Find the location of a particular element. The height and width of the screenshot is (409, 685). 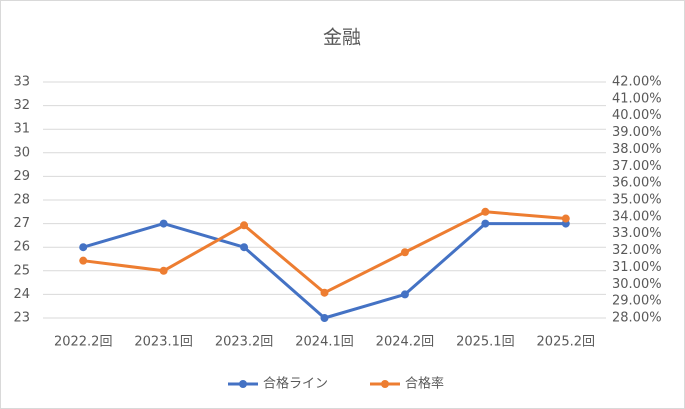

y2-tick-label: 38.00% is located at coordinates (637, 149).